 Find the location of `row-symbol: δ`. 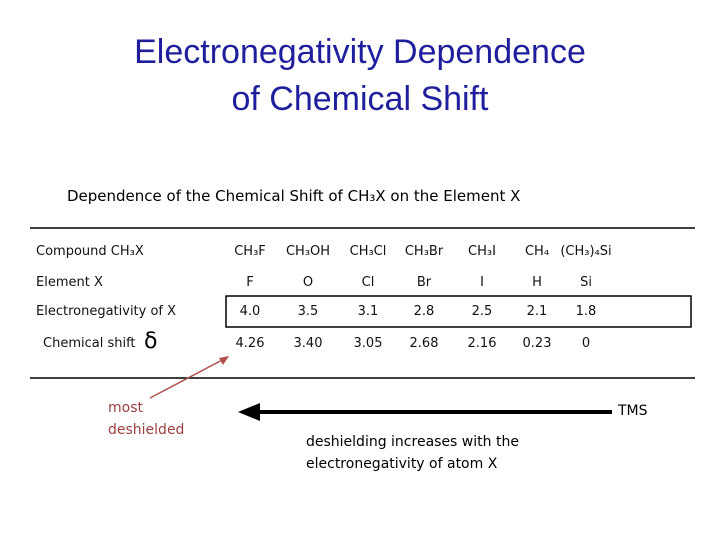

row-symbol: δ is located at coordinates (151, 341).